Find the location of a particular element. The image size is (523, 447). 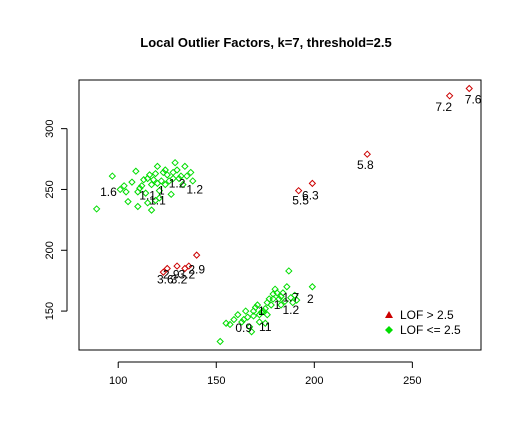

y-tick-label: 200 is located at coordinates (50, 250).